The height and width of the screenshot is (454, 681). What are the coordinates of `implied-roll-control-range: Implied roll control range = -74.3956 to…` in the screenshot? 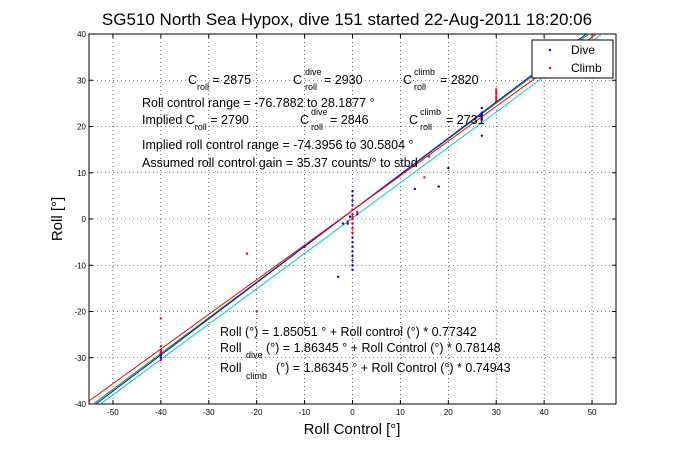 It's located at (278, 145).